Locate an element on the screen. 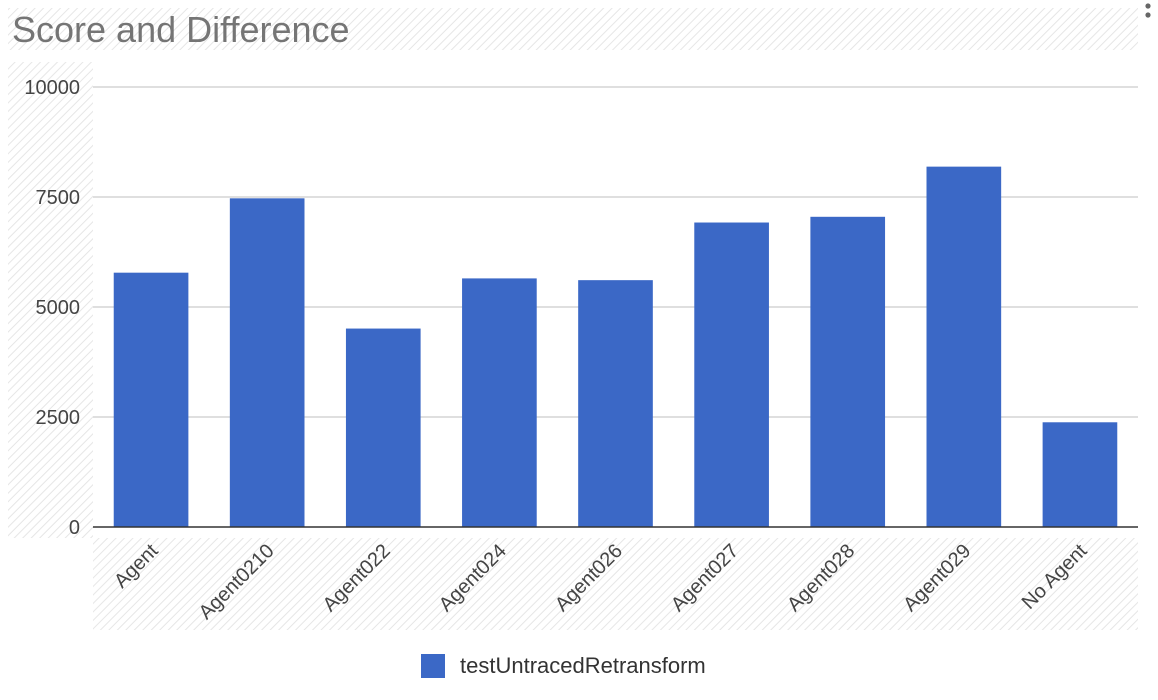 The width and height of the screenshot is (1158, 700). y-tick-label: 10000 is located at coordinates (52, 88).